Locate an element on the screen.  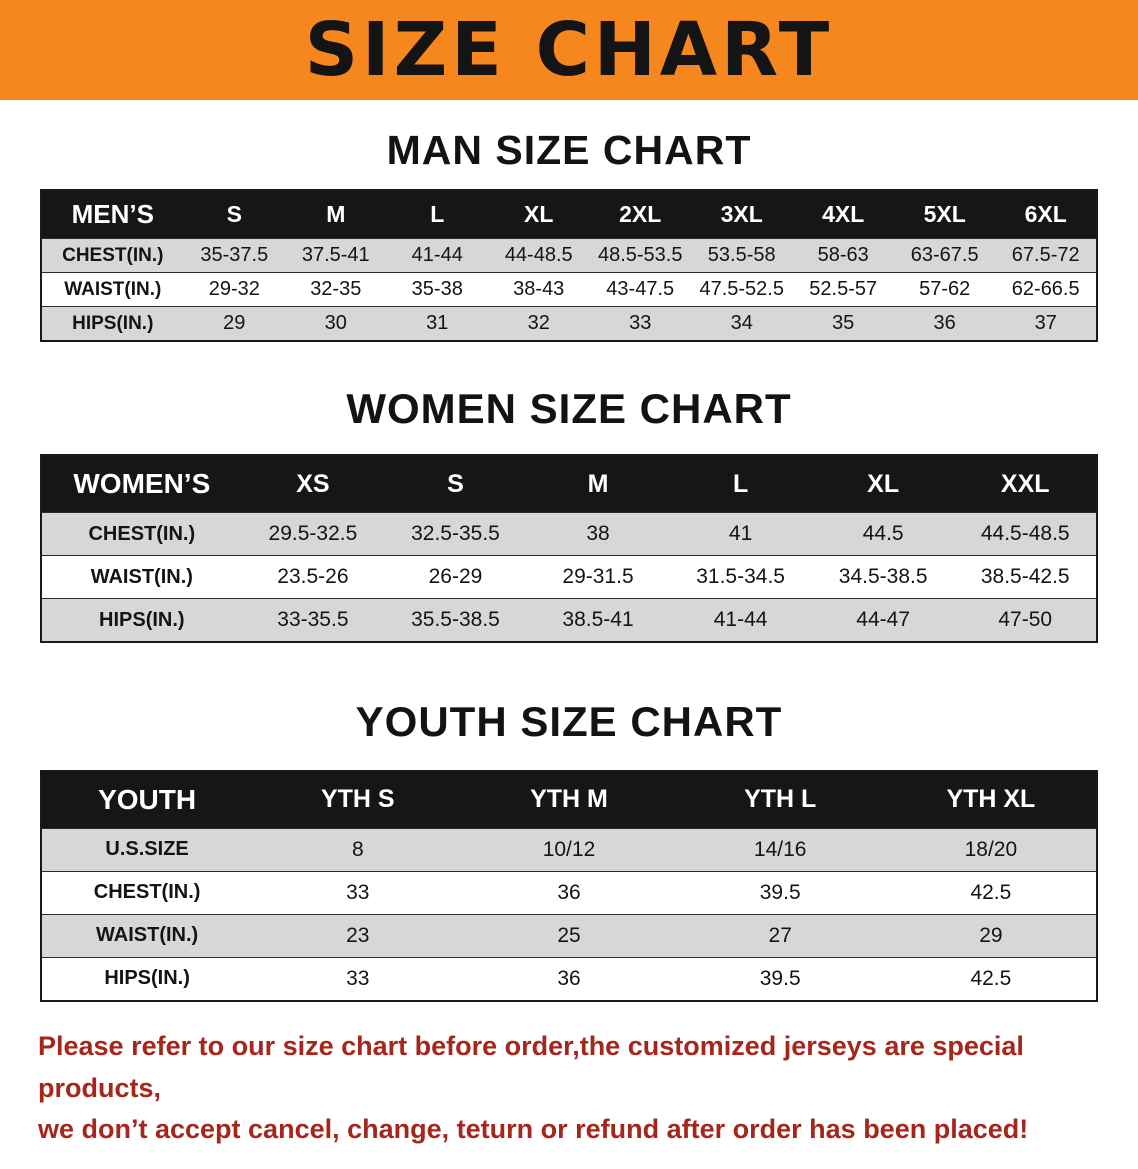
row-label: U.S.SIZE is located at coordinates (147, 849).